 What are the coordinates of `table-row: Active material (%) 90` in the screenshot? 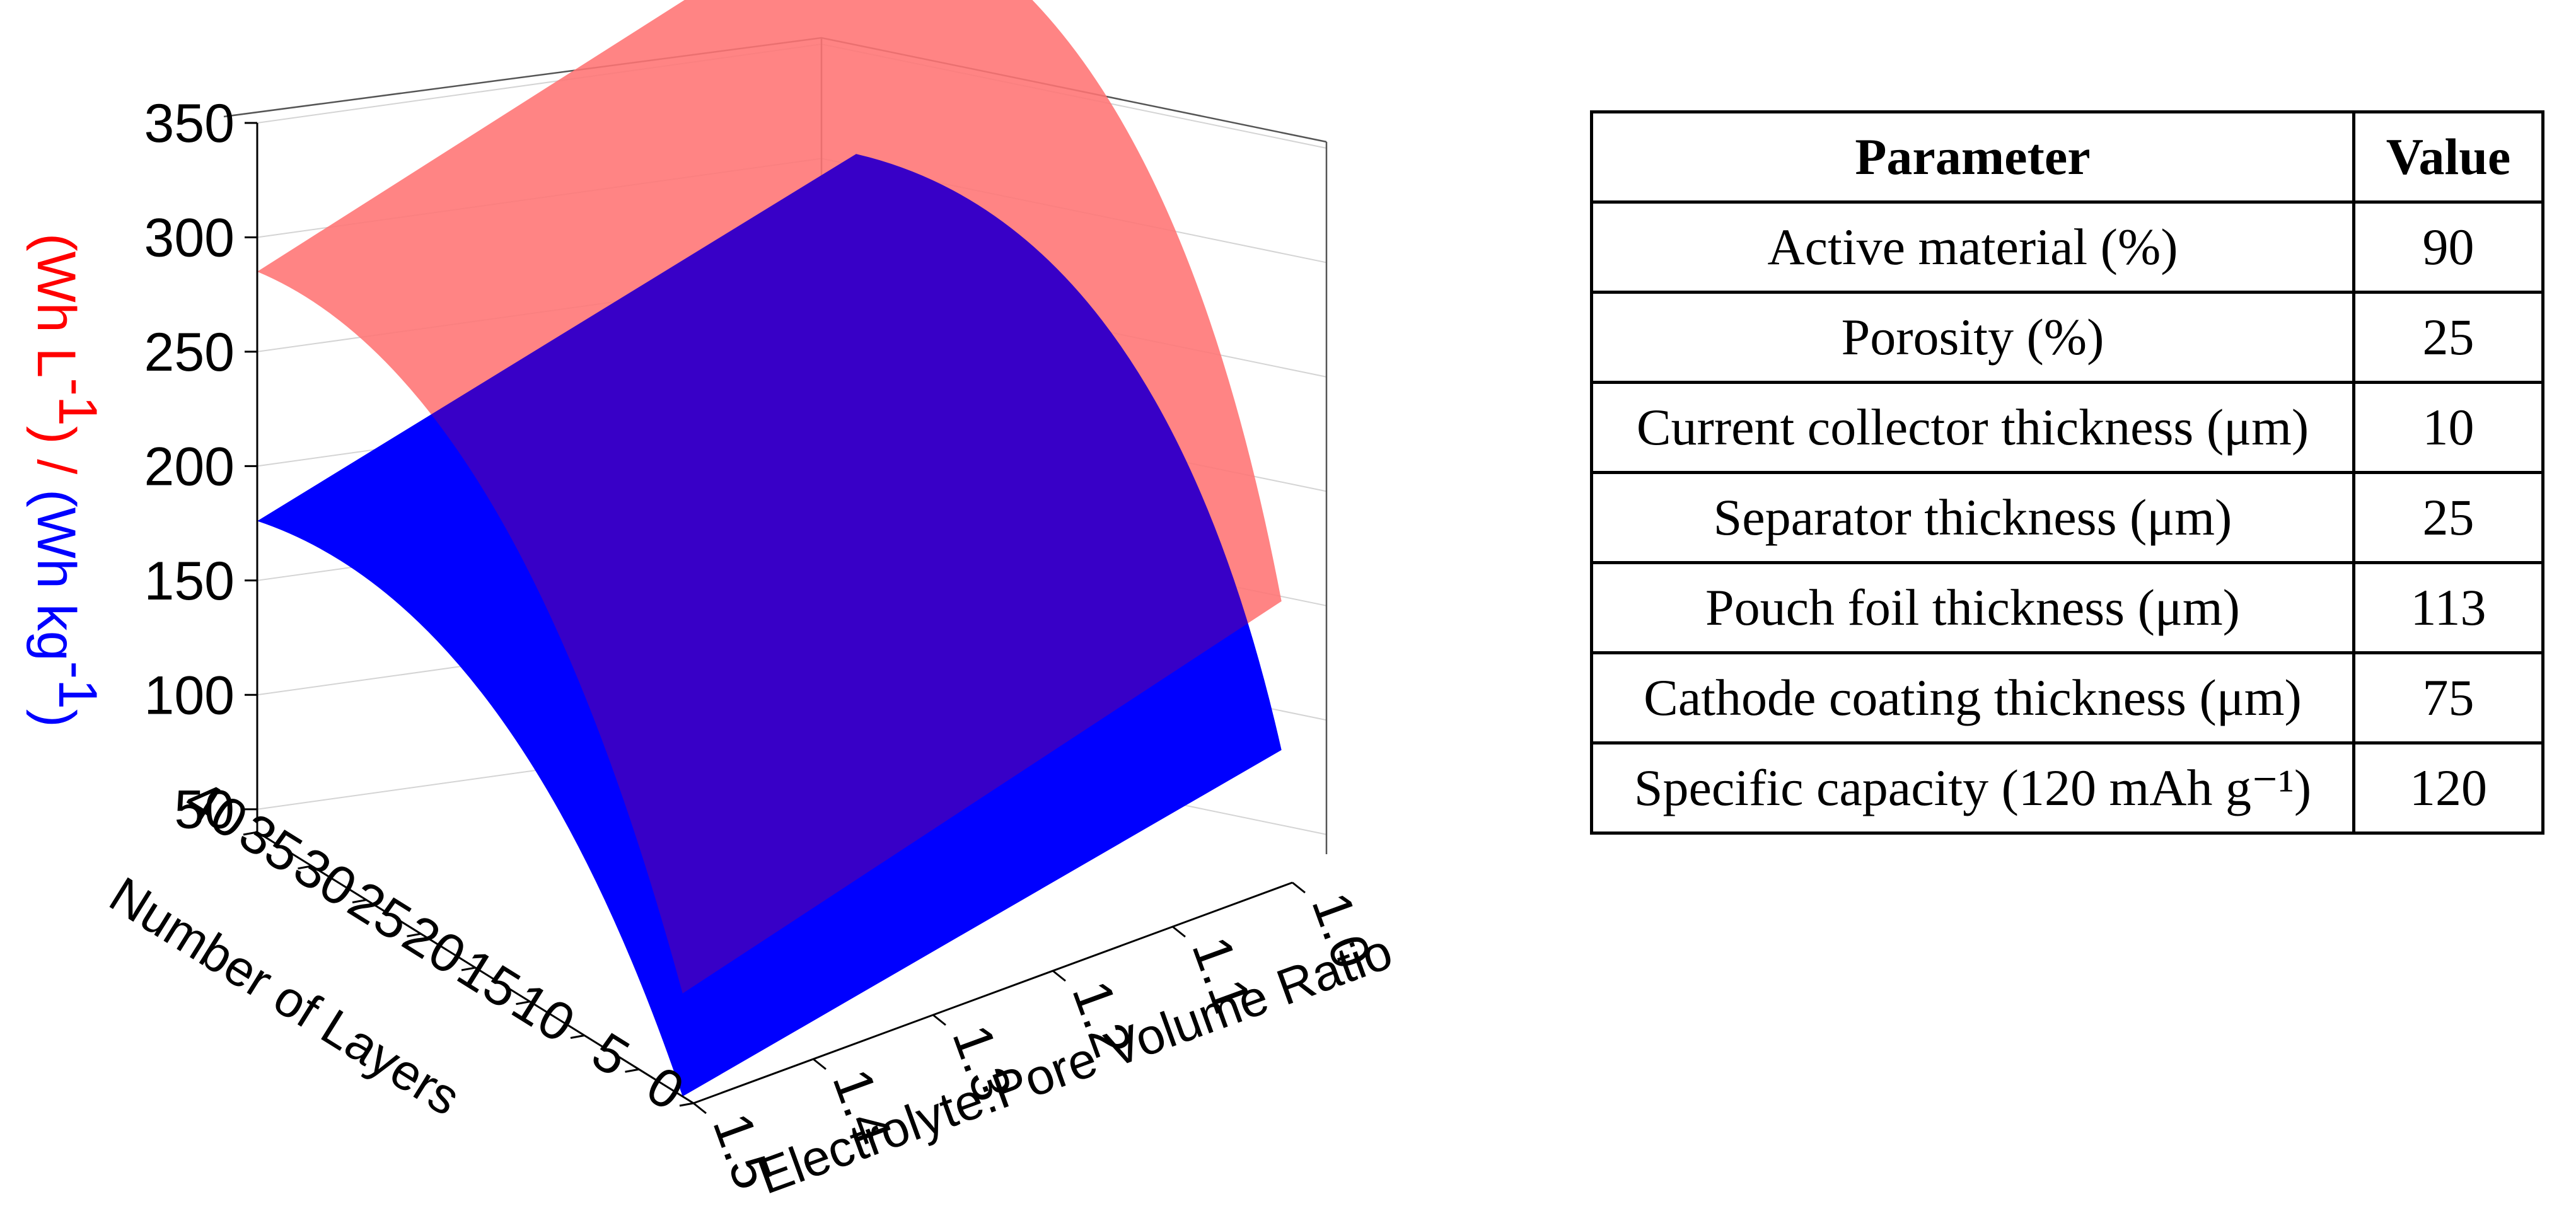 It's located at (2067, 247).